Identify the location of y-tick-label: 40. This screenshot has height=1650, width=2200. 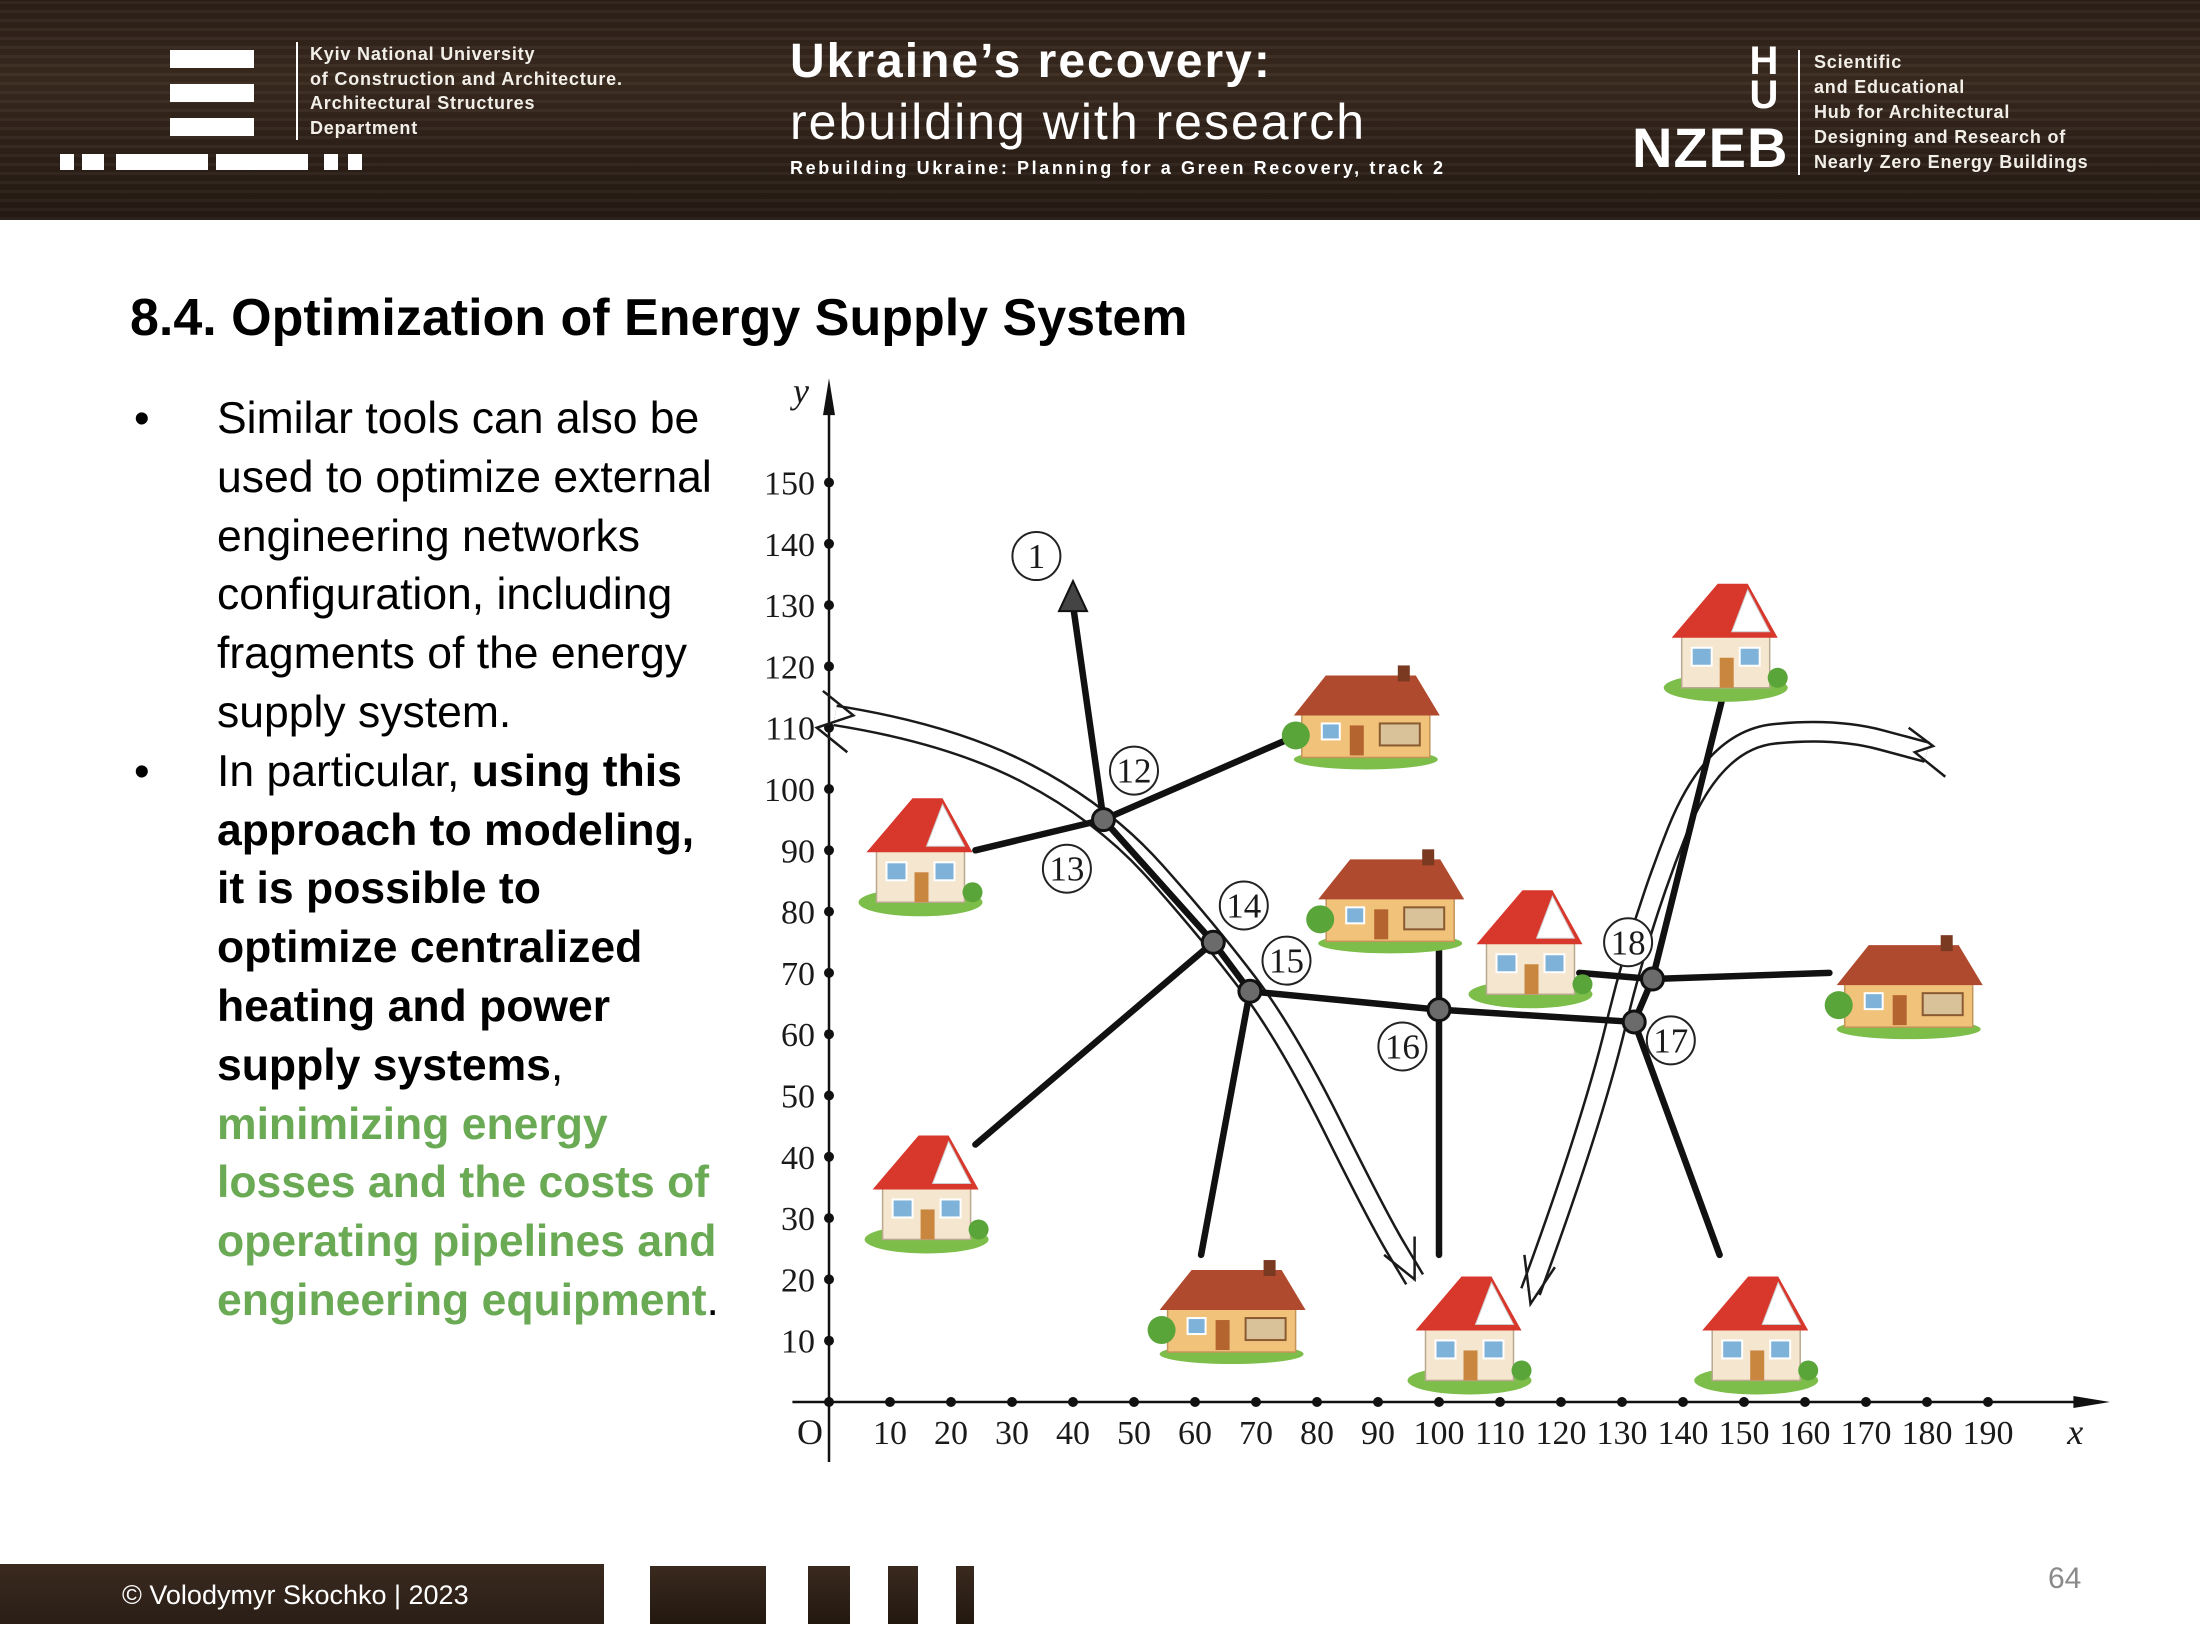
(798, 1158).